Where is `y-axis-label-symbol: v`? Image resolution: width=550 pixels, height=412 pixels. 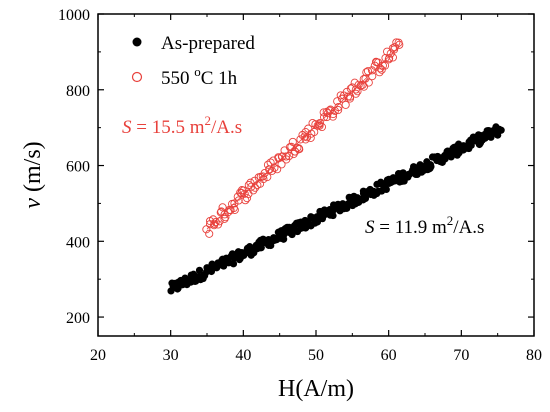
y-axis-label-symbol: v is located at coordinates (33, 203).